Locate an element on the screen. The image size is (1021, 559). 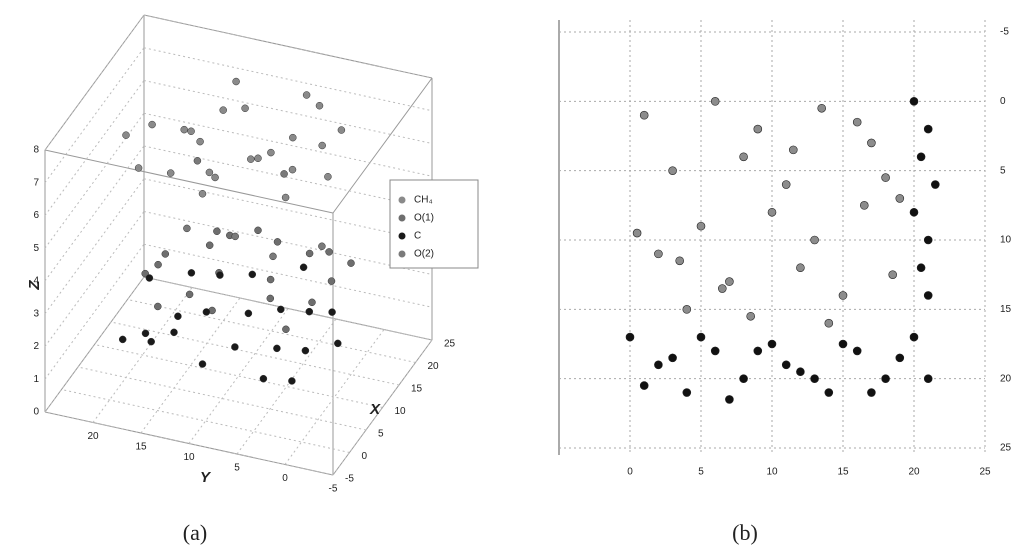
legend-label: O(2) is located at coordinates (424, 254).